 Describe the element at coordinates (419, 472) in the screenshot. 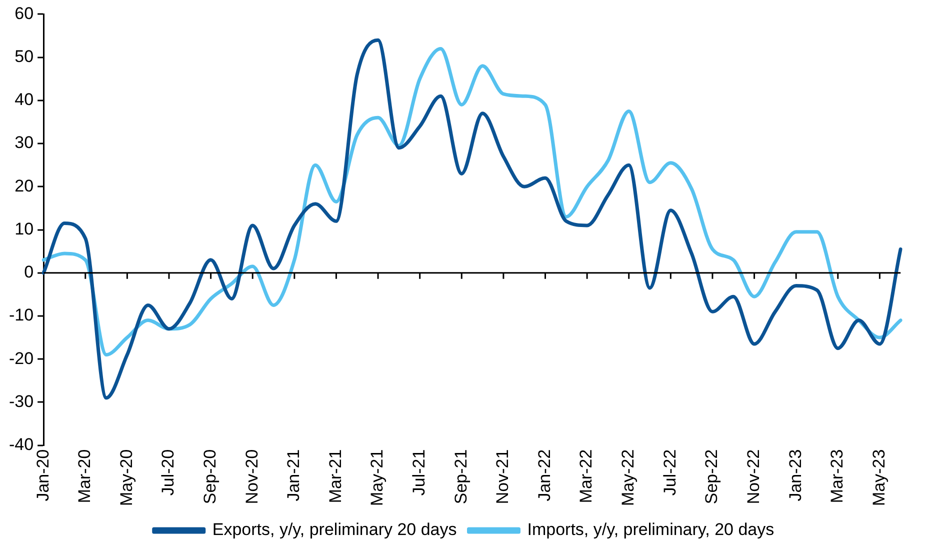

I see `x-tick-label: Jul-21` at that location.